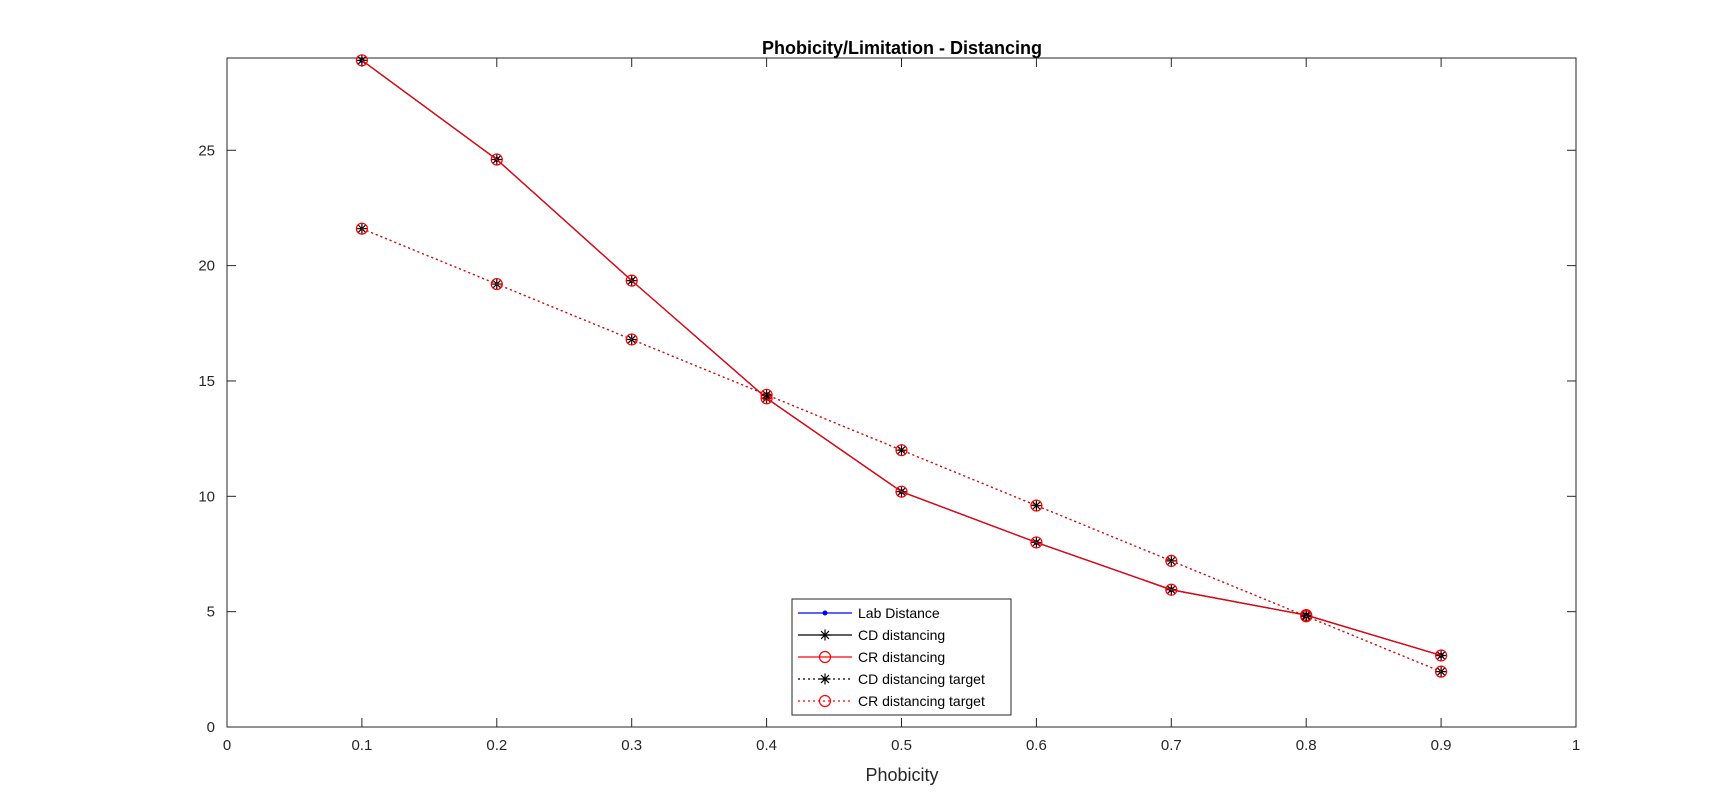 This screenshot has height=810, width=1728. Describe the element at coordinates (1306, 745) in the screenshot. I see `x-tick-label: 0.8` at that location.